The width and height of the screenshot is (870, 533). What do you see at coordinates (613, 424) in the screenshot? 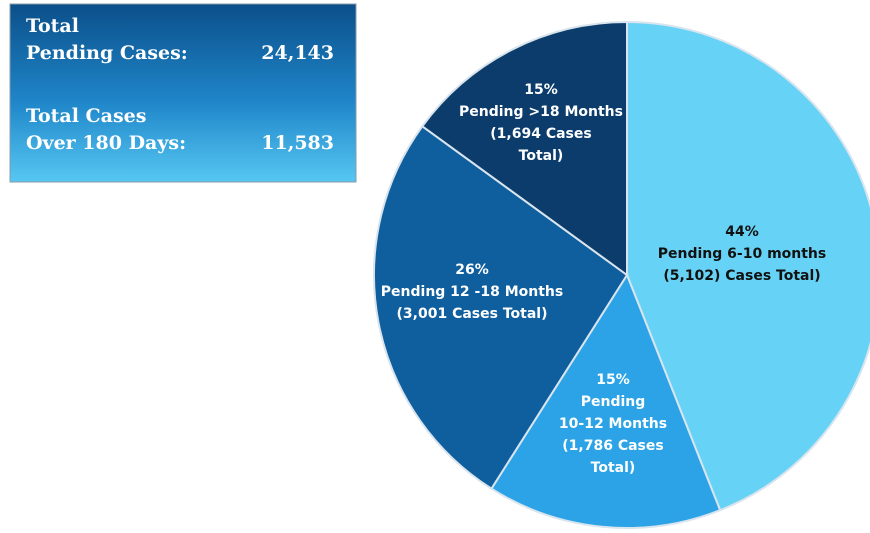
I see `slice-label: 10-12 Months` at bounding box center [613, 424].